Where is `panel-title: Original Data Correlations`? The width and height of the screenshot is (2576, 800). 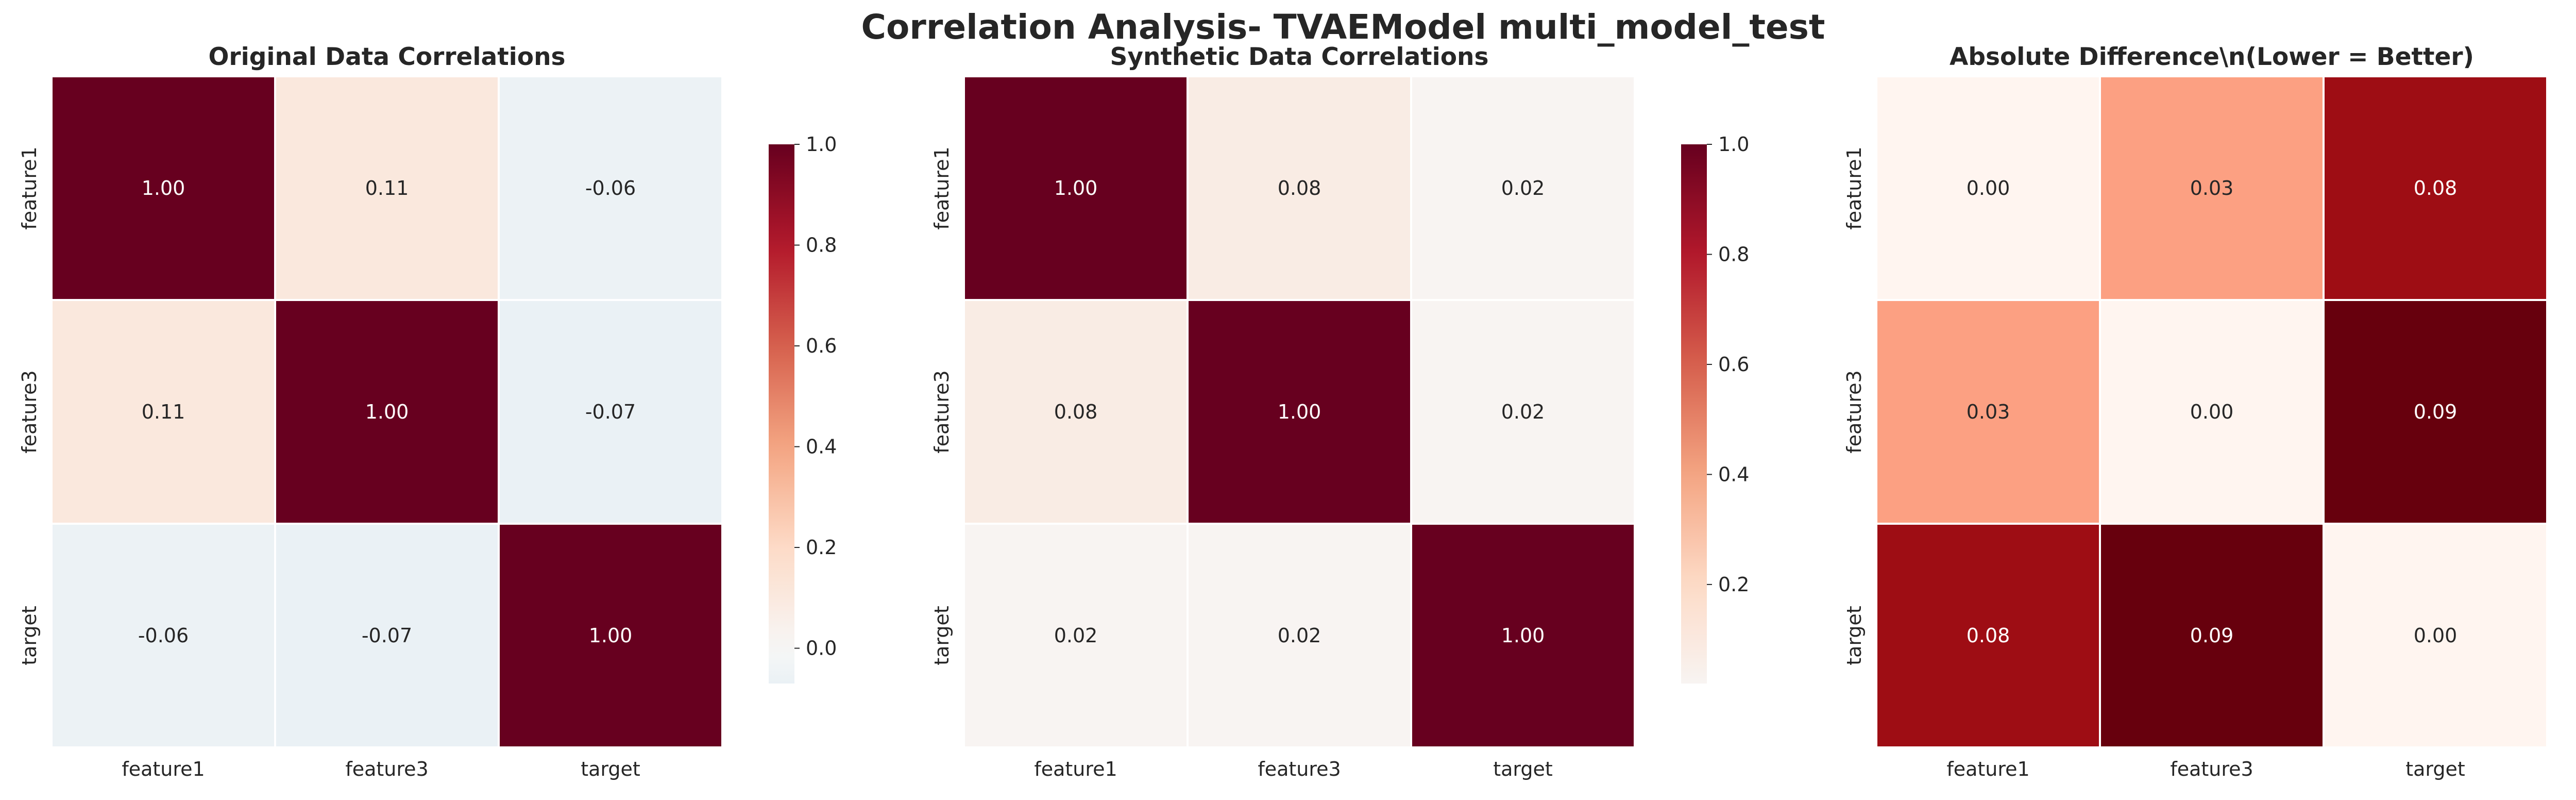
panel-title: Original Data Correlations is located at coordinates (386, 57).